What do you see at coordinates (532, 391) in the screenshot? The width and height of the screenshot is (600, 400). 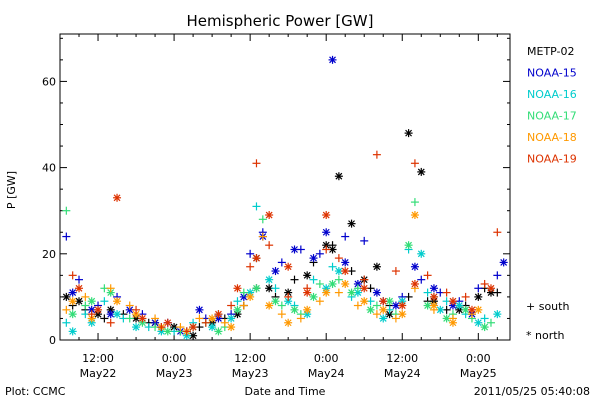 I see `footer-timestamp: 2011/05/25 05:40:08` at bounding box center [532, 391].